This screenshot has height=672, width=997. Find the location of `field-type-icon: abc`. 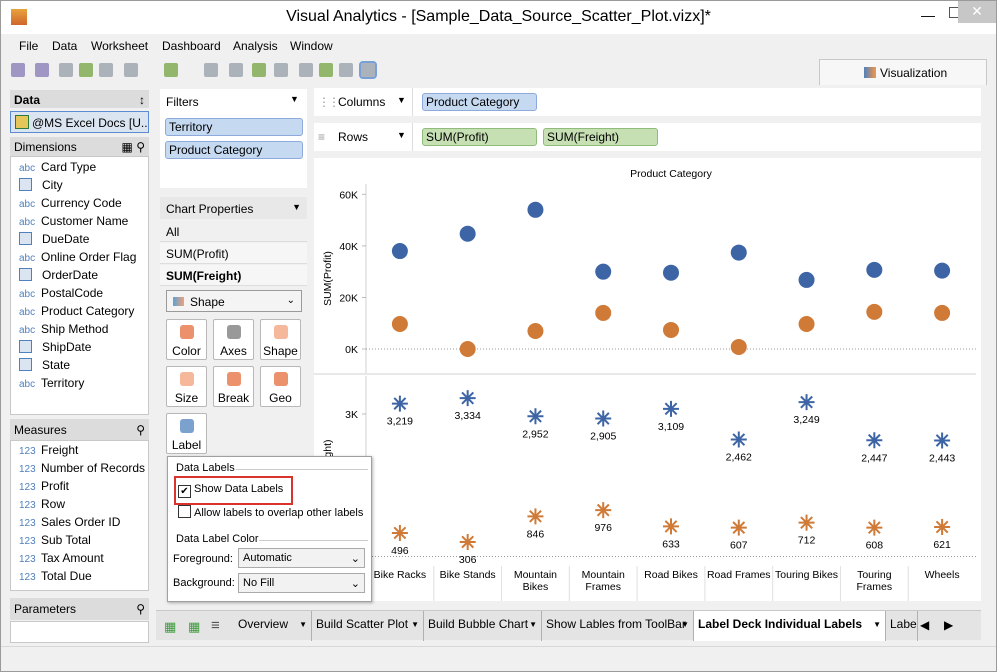

field-type-icon: abc is located at coordinates (27, 258).